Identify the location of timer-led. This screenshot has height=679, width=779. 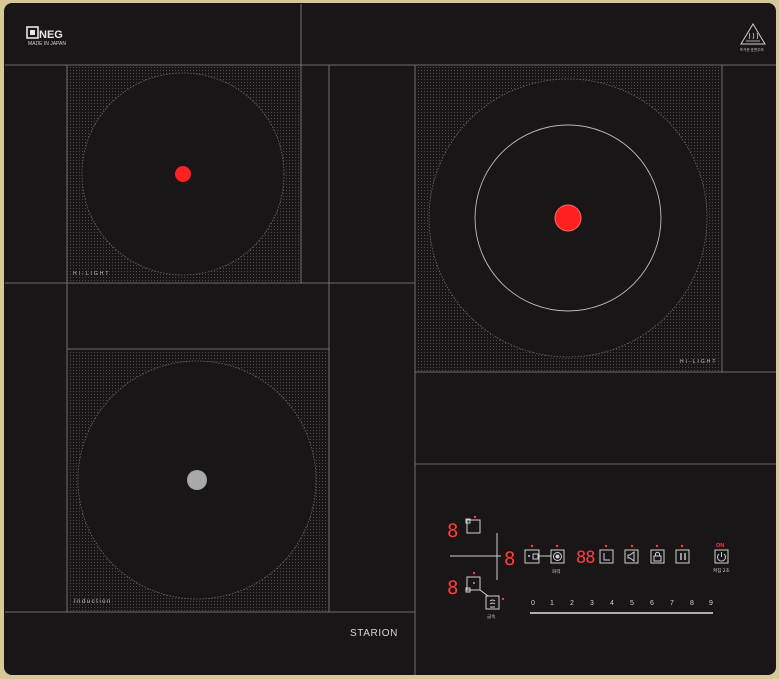
(606, 546).